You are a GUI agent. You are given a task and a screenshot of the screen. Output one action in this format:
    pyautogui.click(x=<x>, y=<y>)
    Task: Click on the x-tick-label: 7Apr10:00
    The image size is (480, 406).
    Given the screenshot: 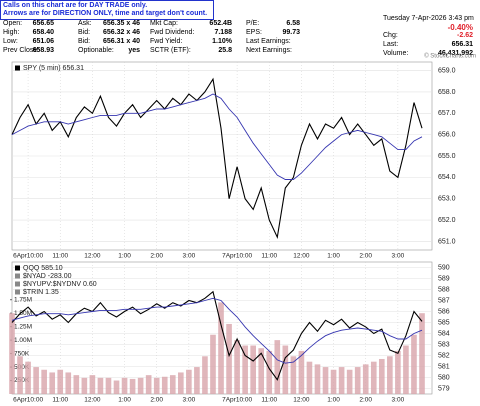 What is the action you would take?
    pyautogui.click(x=237, y=256)
    